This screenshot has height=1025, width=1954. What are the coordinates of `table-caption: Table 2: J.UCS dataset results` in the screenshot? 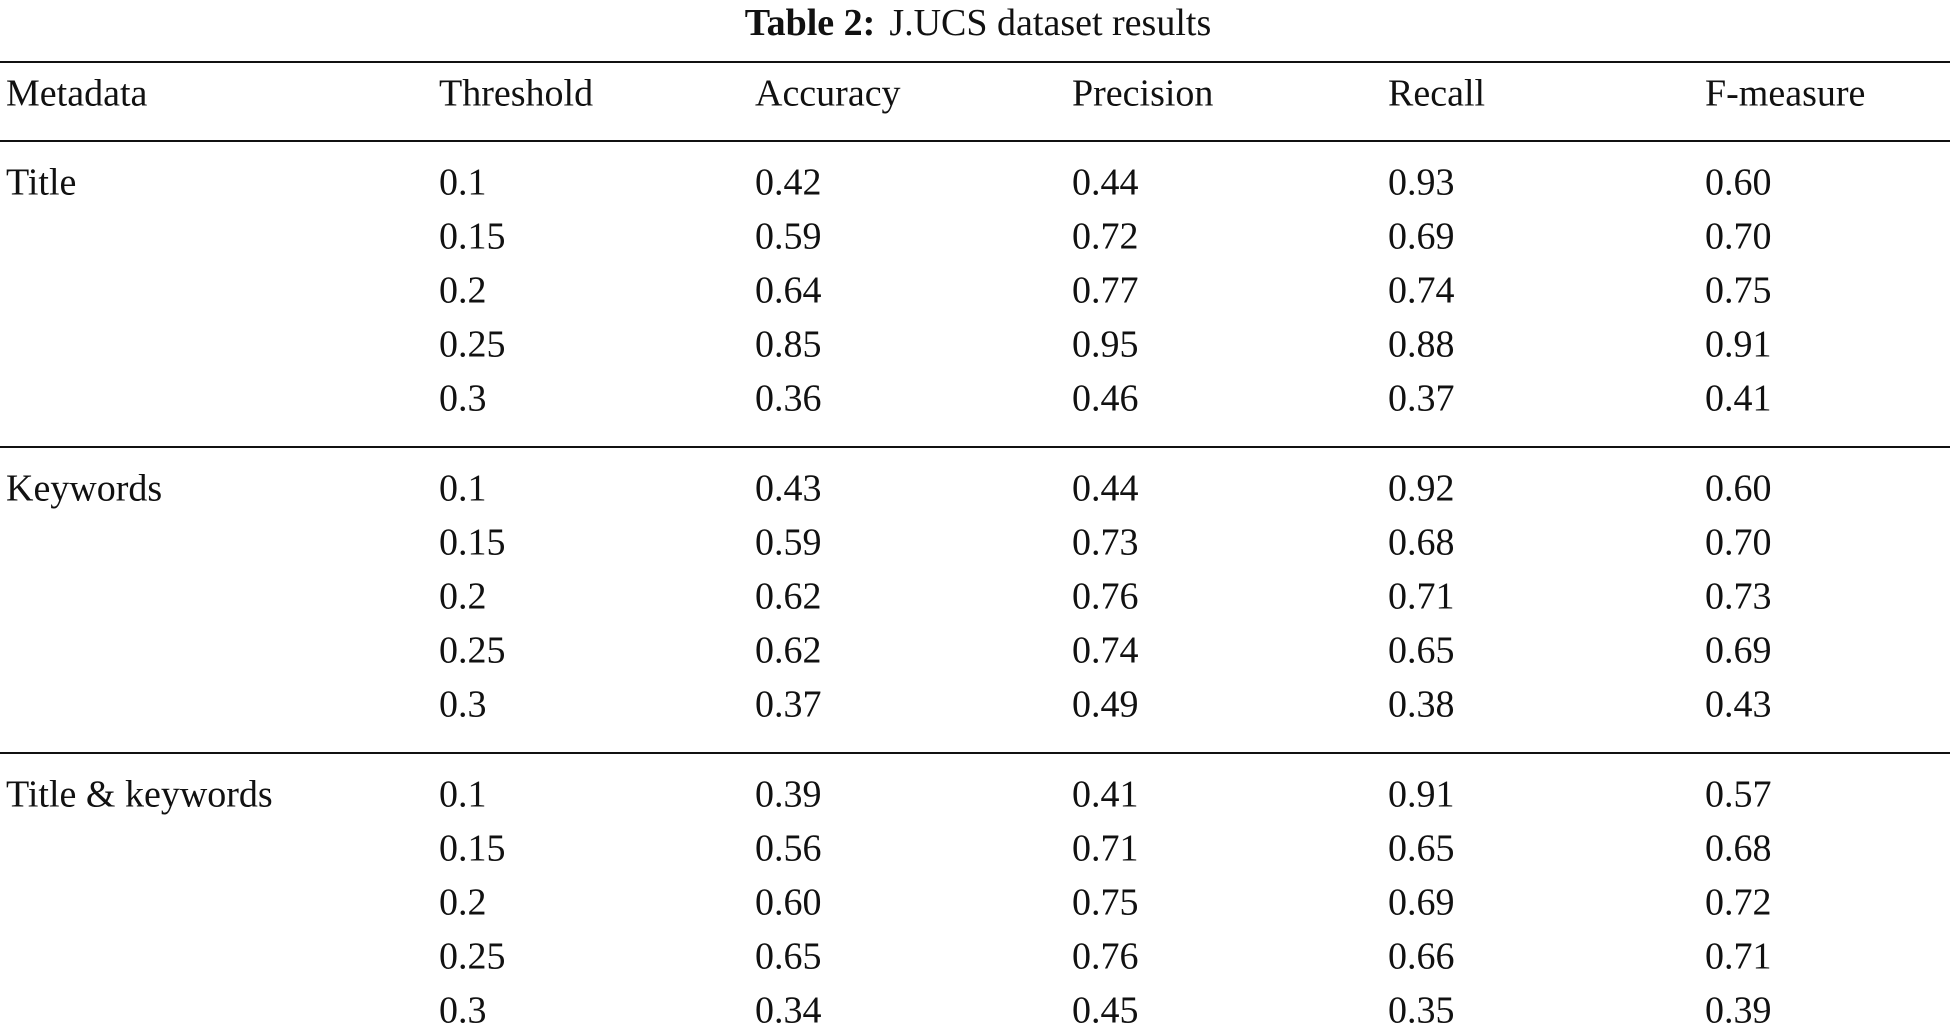 It's located at (978, 23).